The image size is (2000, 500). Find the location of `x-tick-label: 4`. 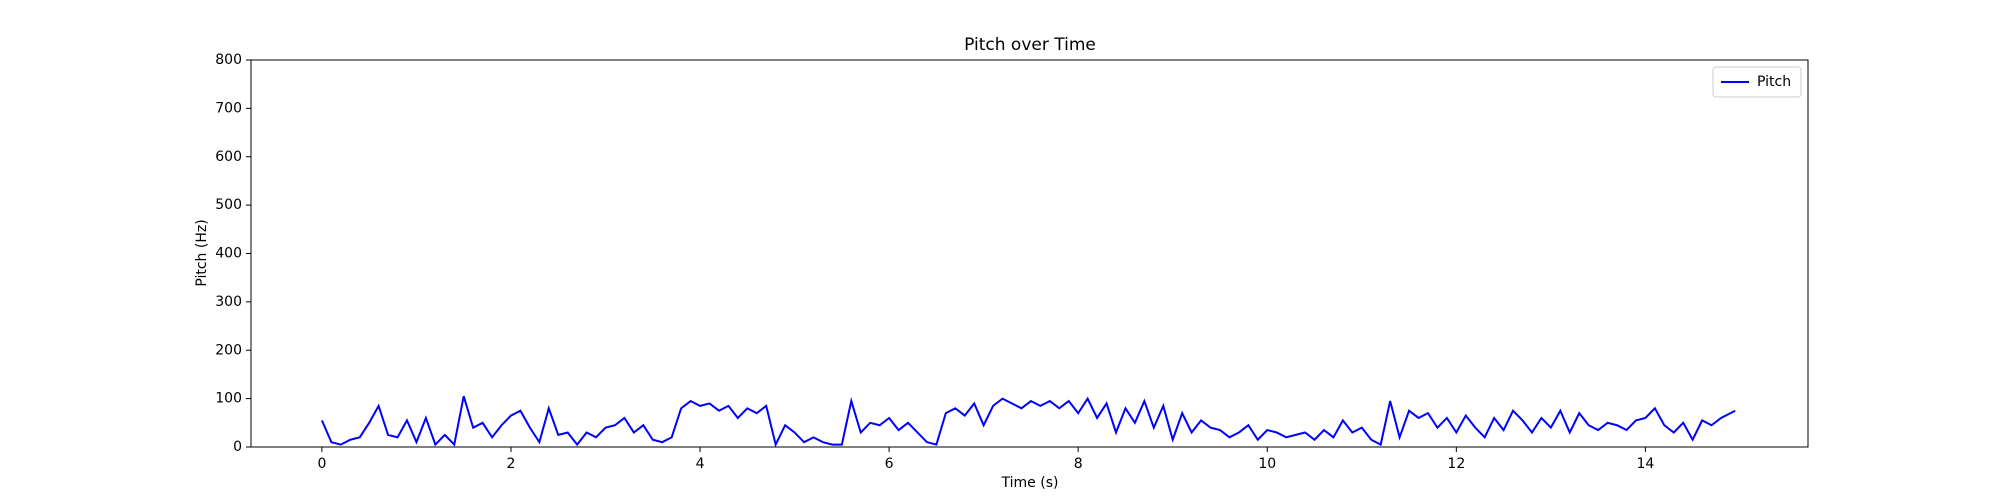

x-tick-label: 4 is located at coordinates (700, 464).